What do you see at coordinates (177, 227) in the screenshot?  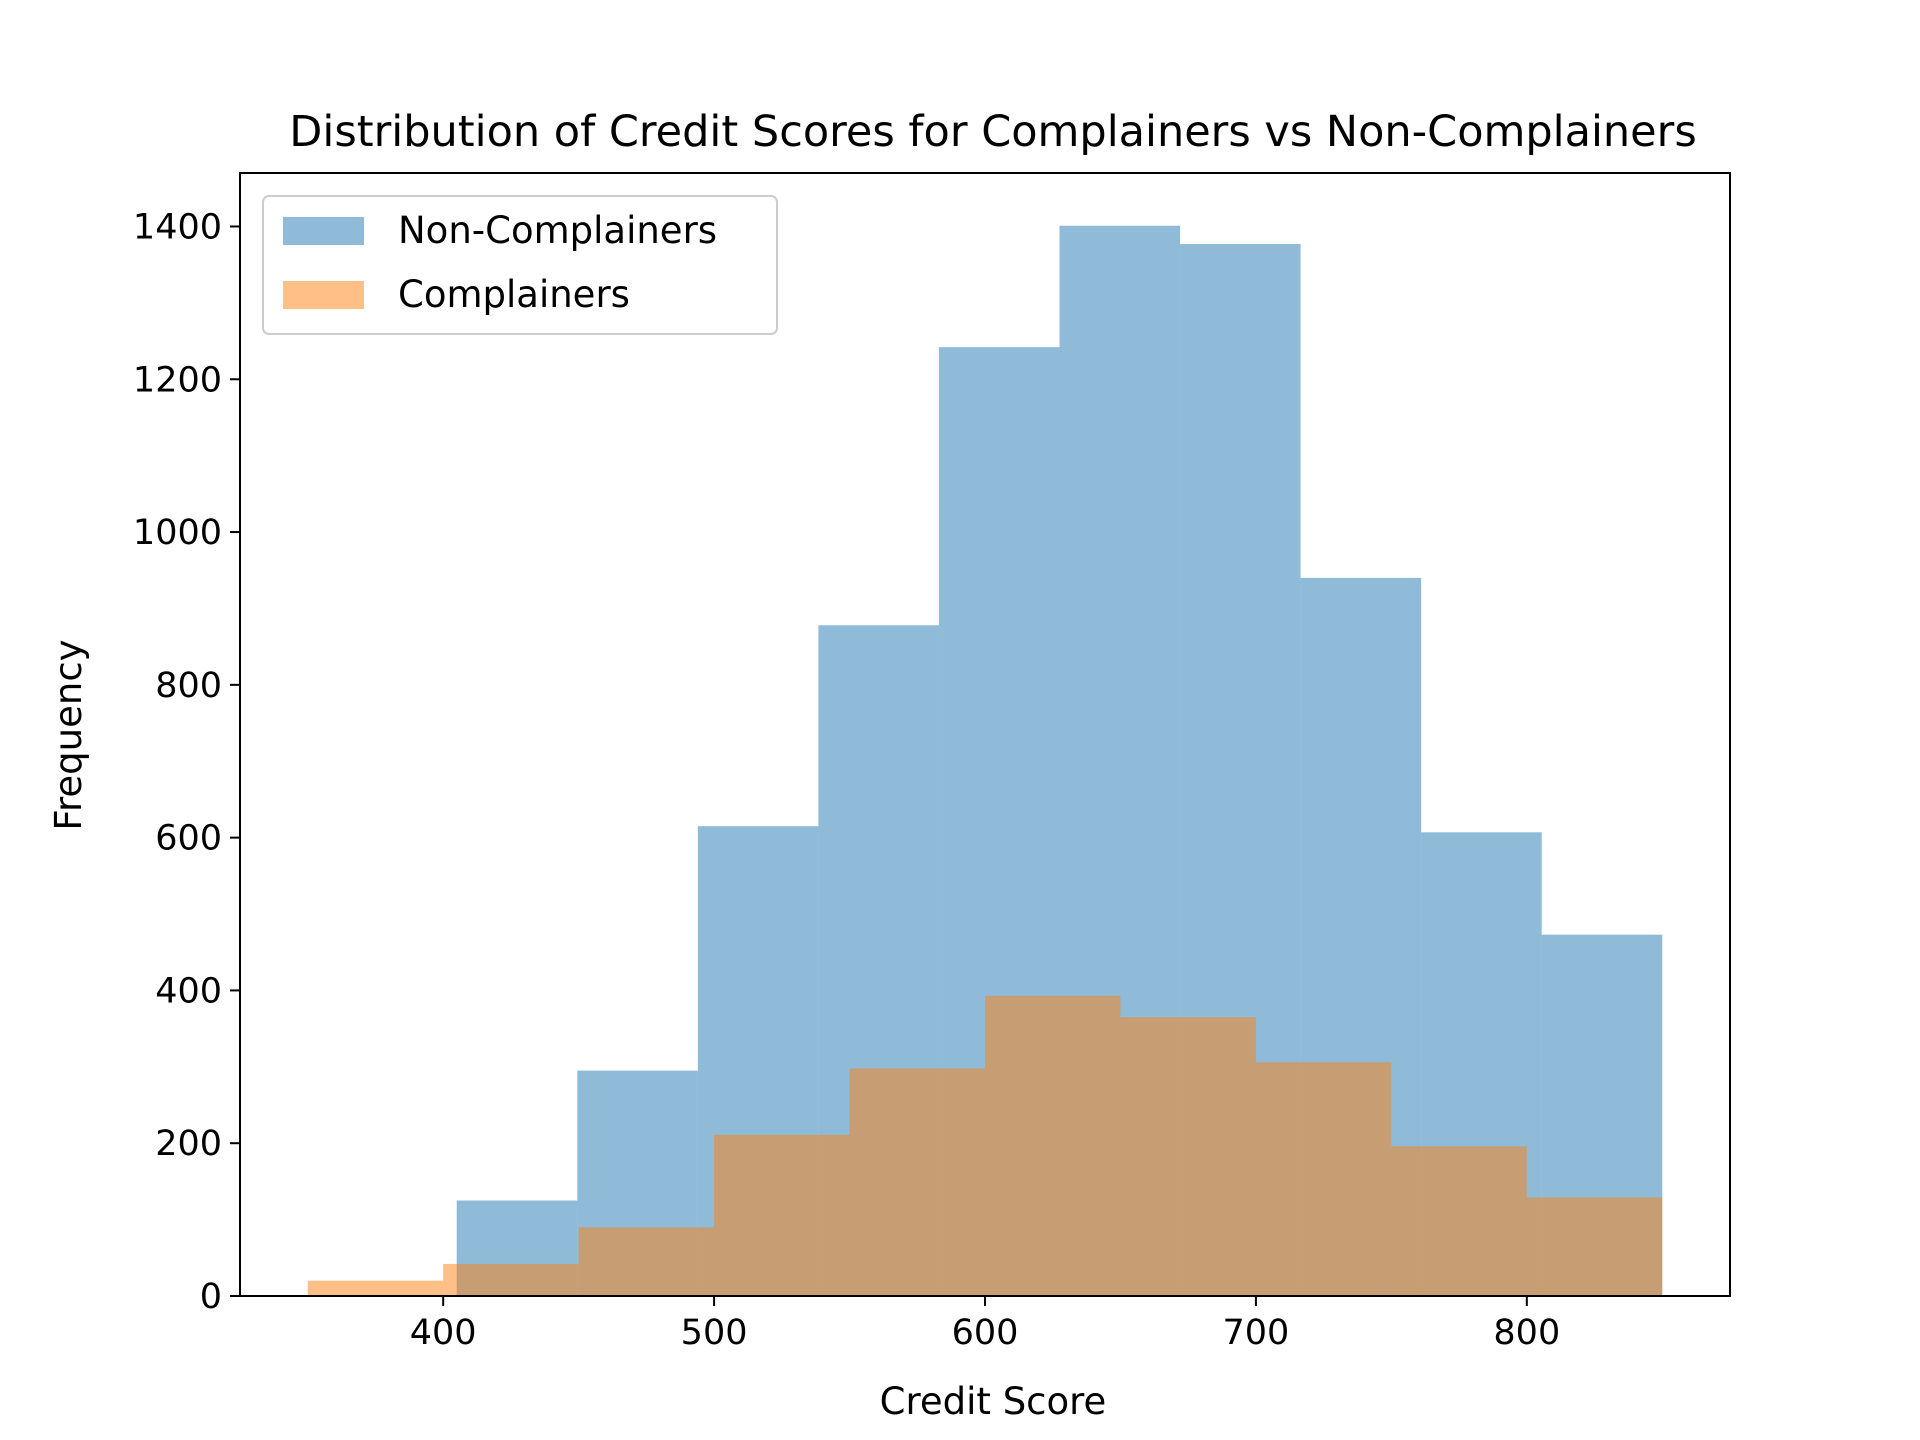 I see `y-tick-label-1400: 1400` at bounding box center [177, 227].